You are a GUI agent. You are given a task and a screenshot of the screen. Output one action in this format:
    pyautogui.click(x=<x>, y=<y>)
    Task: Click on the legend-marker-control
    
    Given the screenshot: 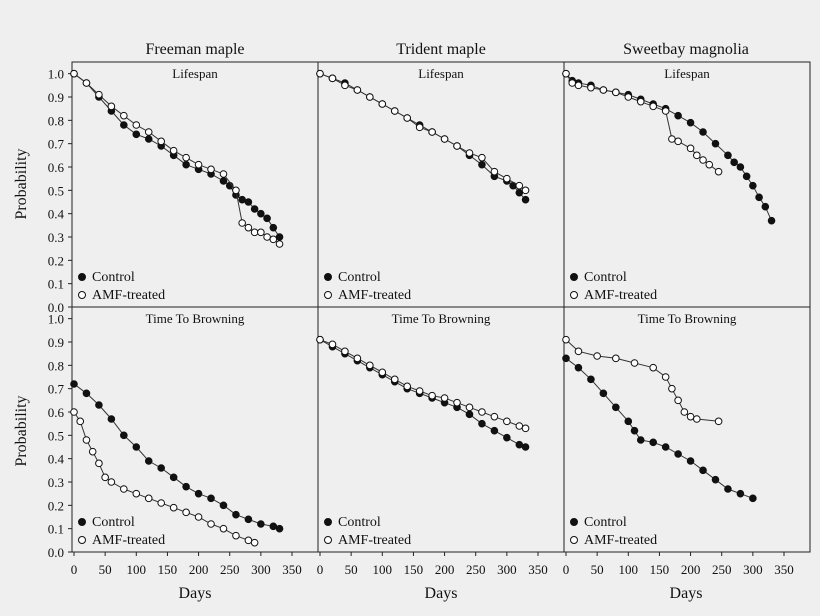 What is the action you would take?
    pyautogui.click(x=574, y=522)
    